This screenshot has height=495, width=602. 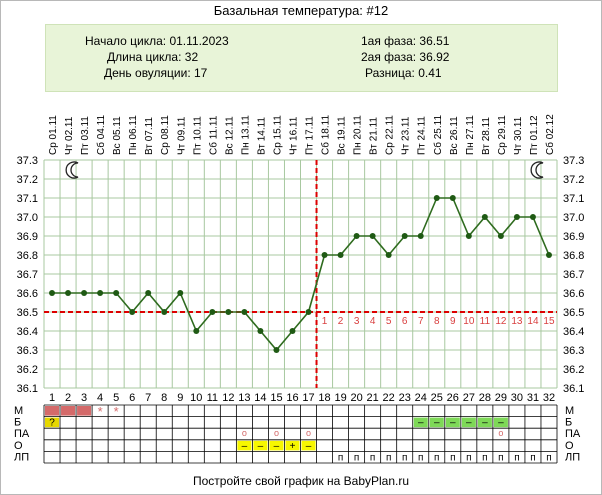 What do you see at coordinates (52, 411) in the screenshot?
I see `period-cell` at bounding box center [52, 411].